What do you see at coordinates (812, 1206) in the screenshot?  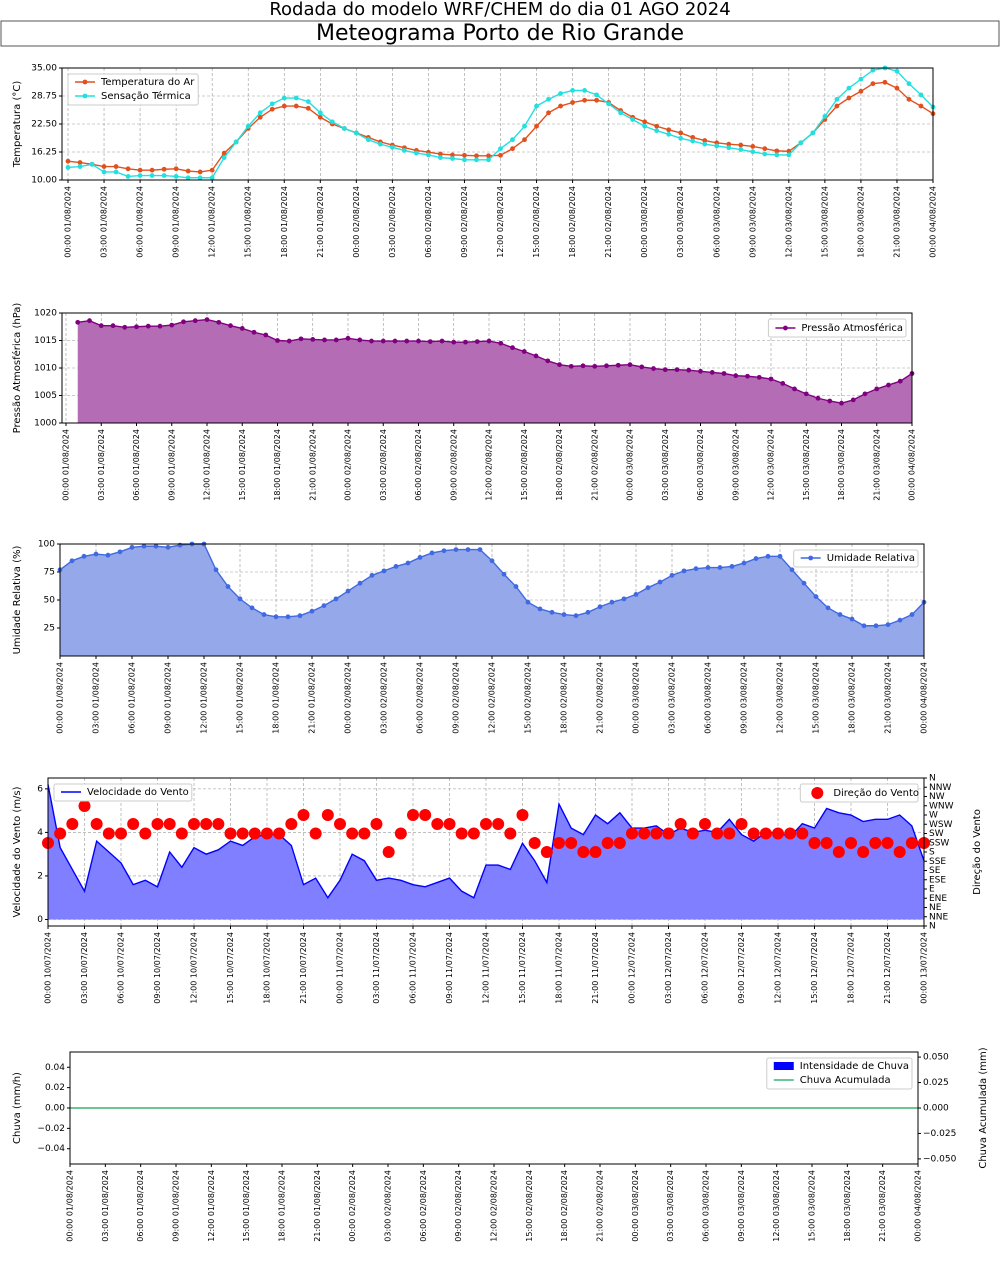 I see `x-tick-label: 15:00 03/08/2024` at bounding box center [812, 1206].